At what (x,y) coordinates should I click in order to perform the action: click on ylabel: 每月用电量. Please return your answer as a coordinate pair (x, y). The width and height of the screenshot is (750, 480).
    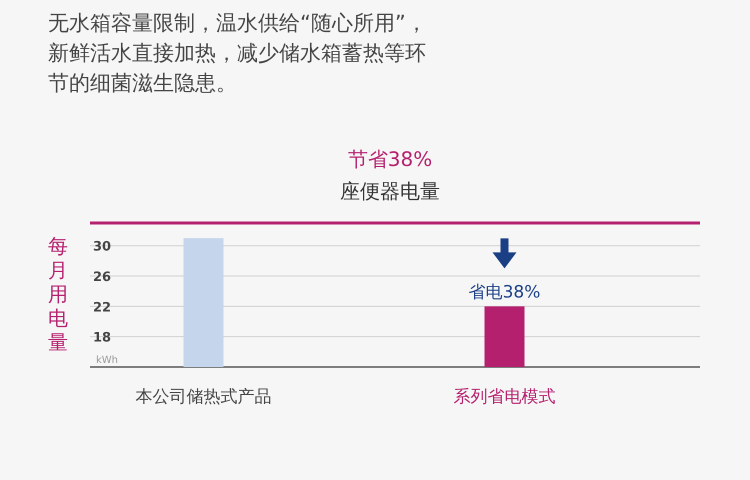
    Looking at the image, I should click on (58, 294).